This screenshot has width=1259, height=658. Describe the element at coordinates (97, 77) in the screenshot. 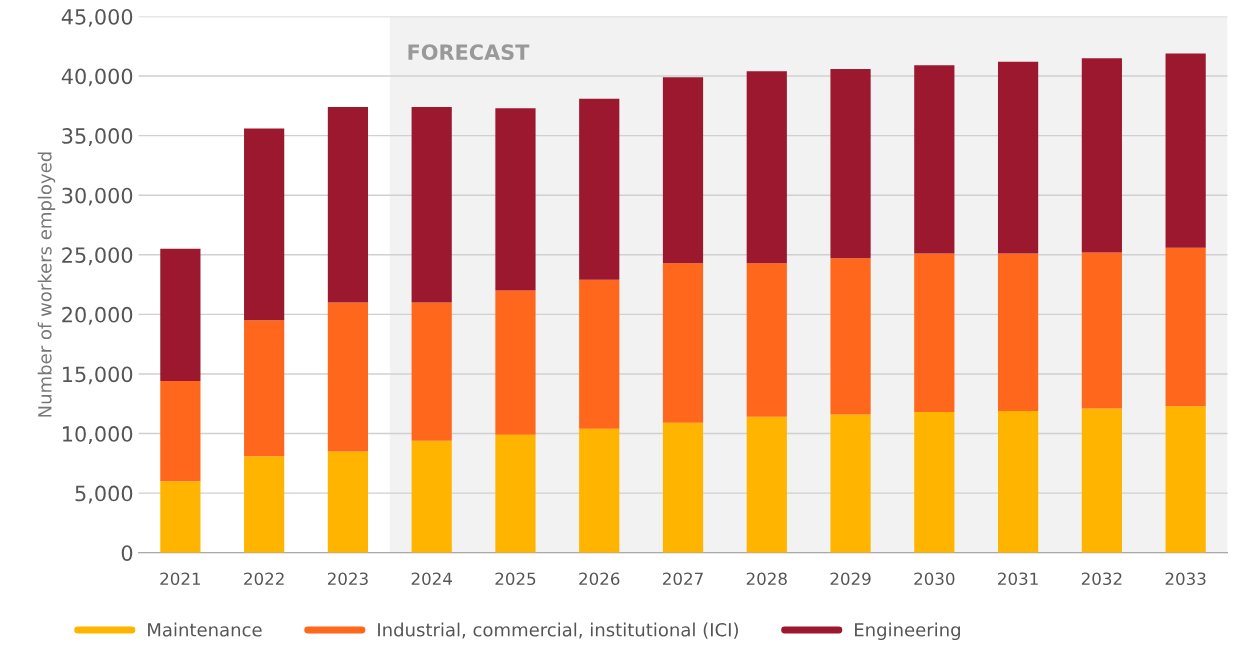

I see `y-tick-label: 40,000` at that location.